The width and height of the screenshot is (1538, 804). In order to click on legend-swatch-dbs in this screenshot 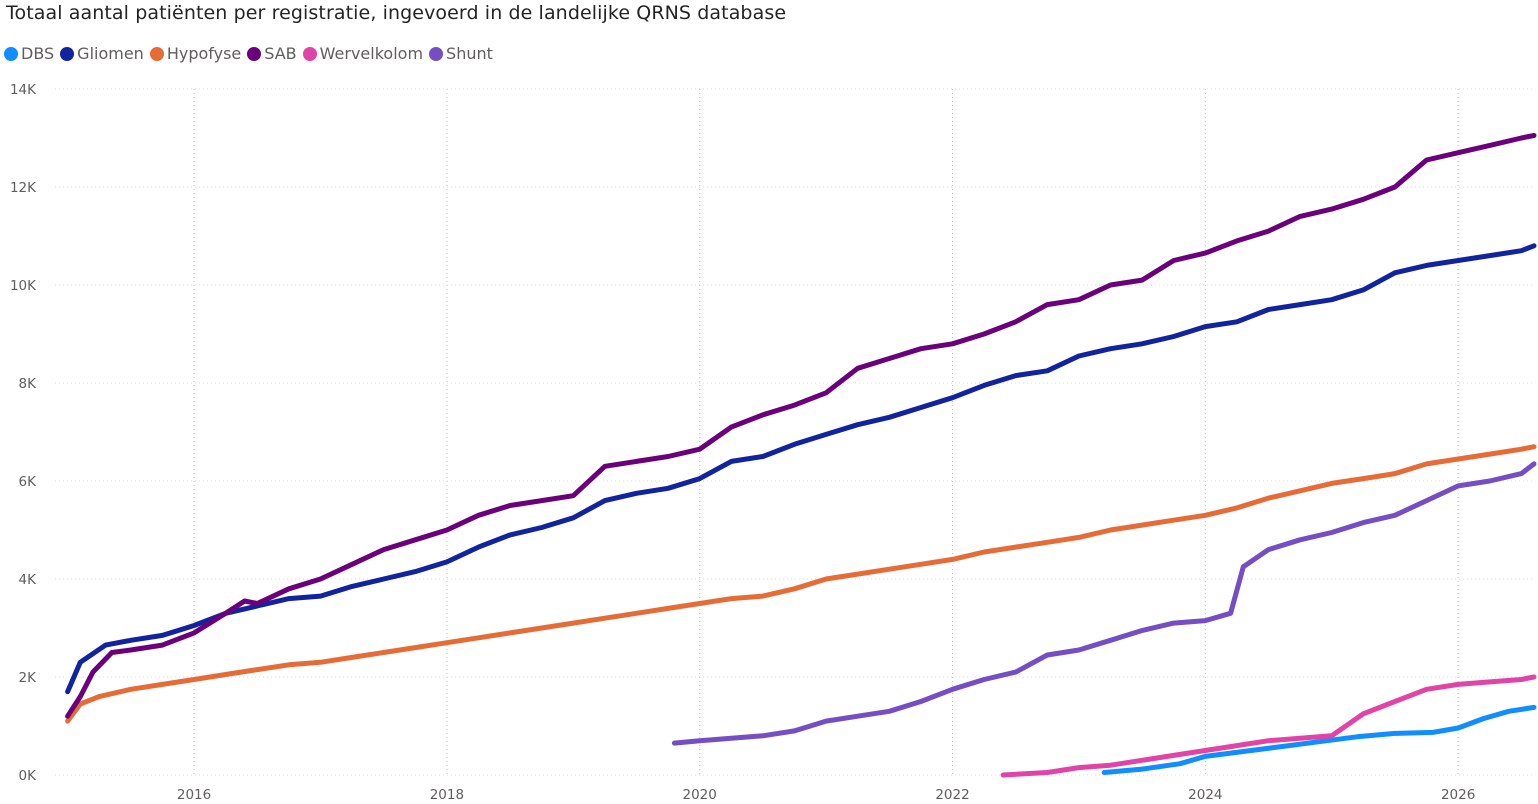, I will do `click(11, 53)`.